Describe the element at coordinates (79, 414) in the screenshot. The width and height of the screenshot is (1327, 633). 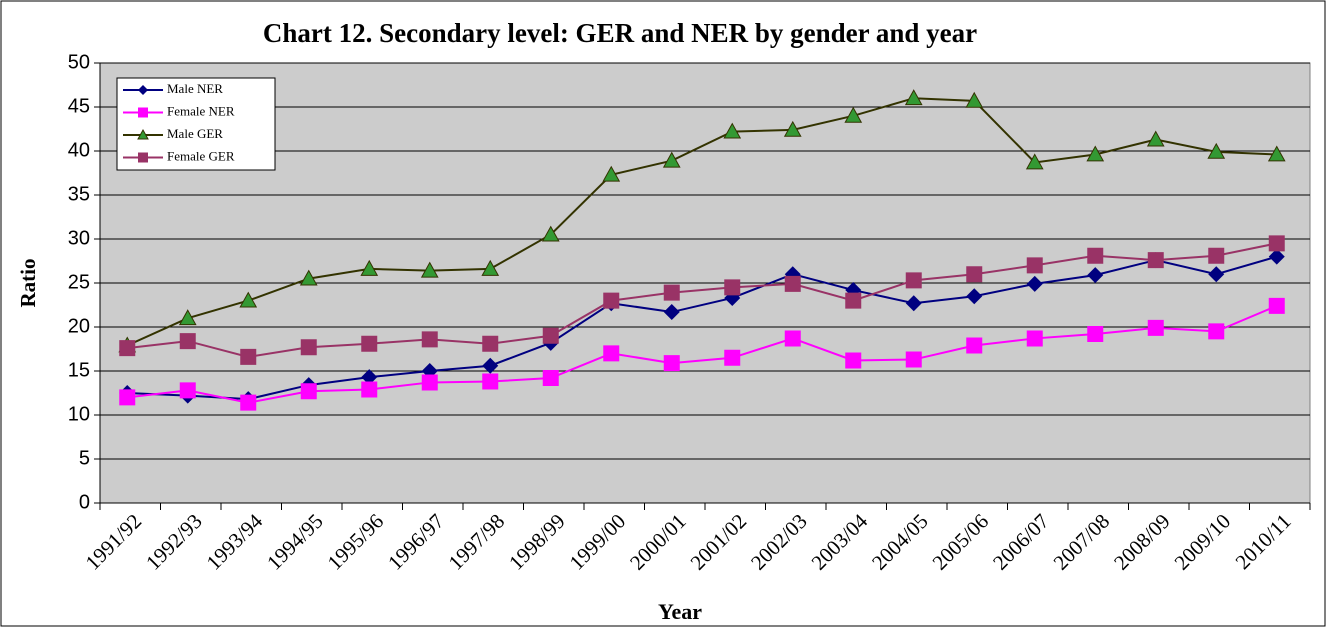
I see `y-tick-label: 10` at that location.